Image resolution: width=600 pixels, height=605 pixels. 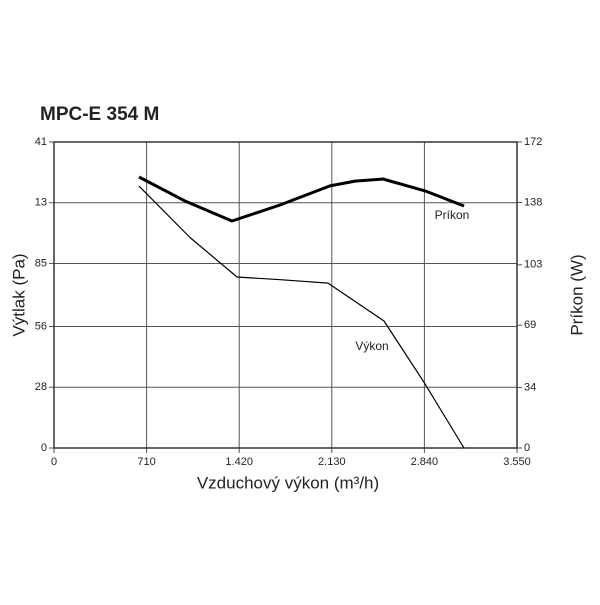 I want to click on chart-title: MPC-E 354 M, so click(x=99, y=114).